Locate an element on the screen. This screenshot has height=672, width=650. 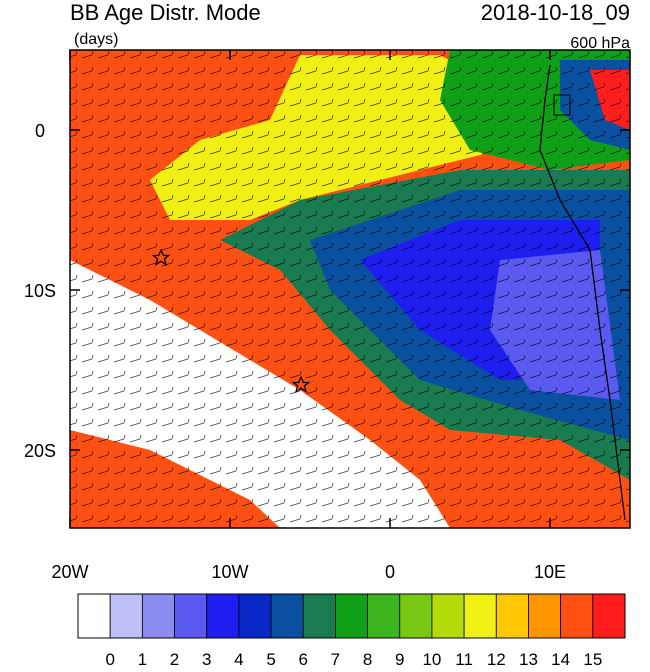
lat-tick-label: 20S is located at coordinates (40, 451).